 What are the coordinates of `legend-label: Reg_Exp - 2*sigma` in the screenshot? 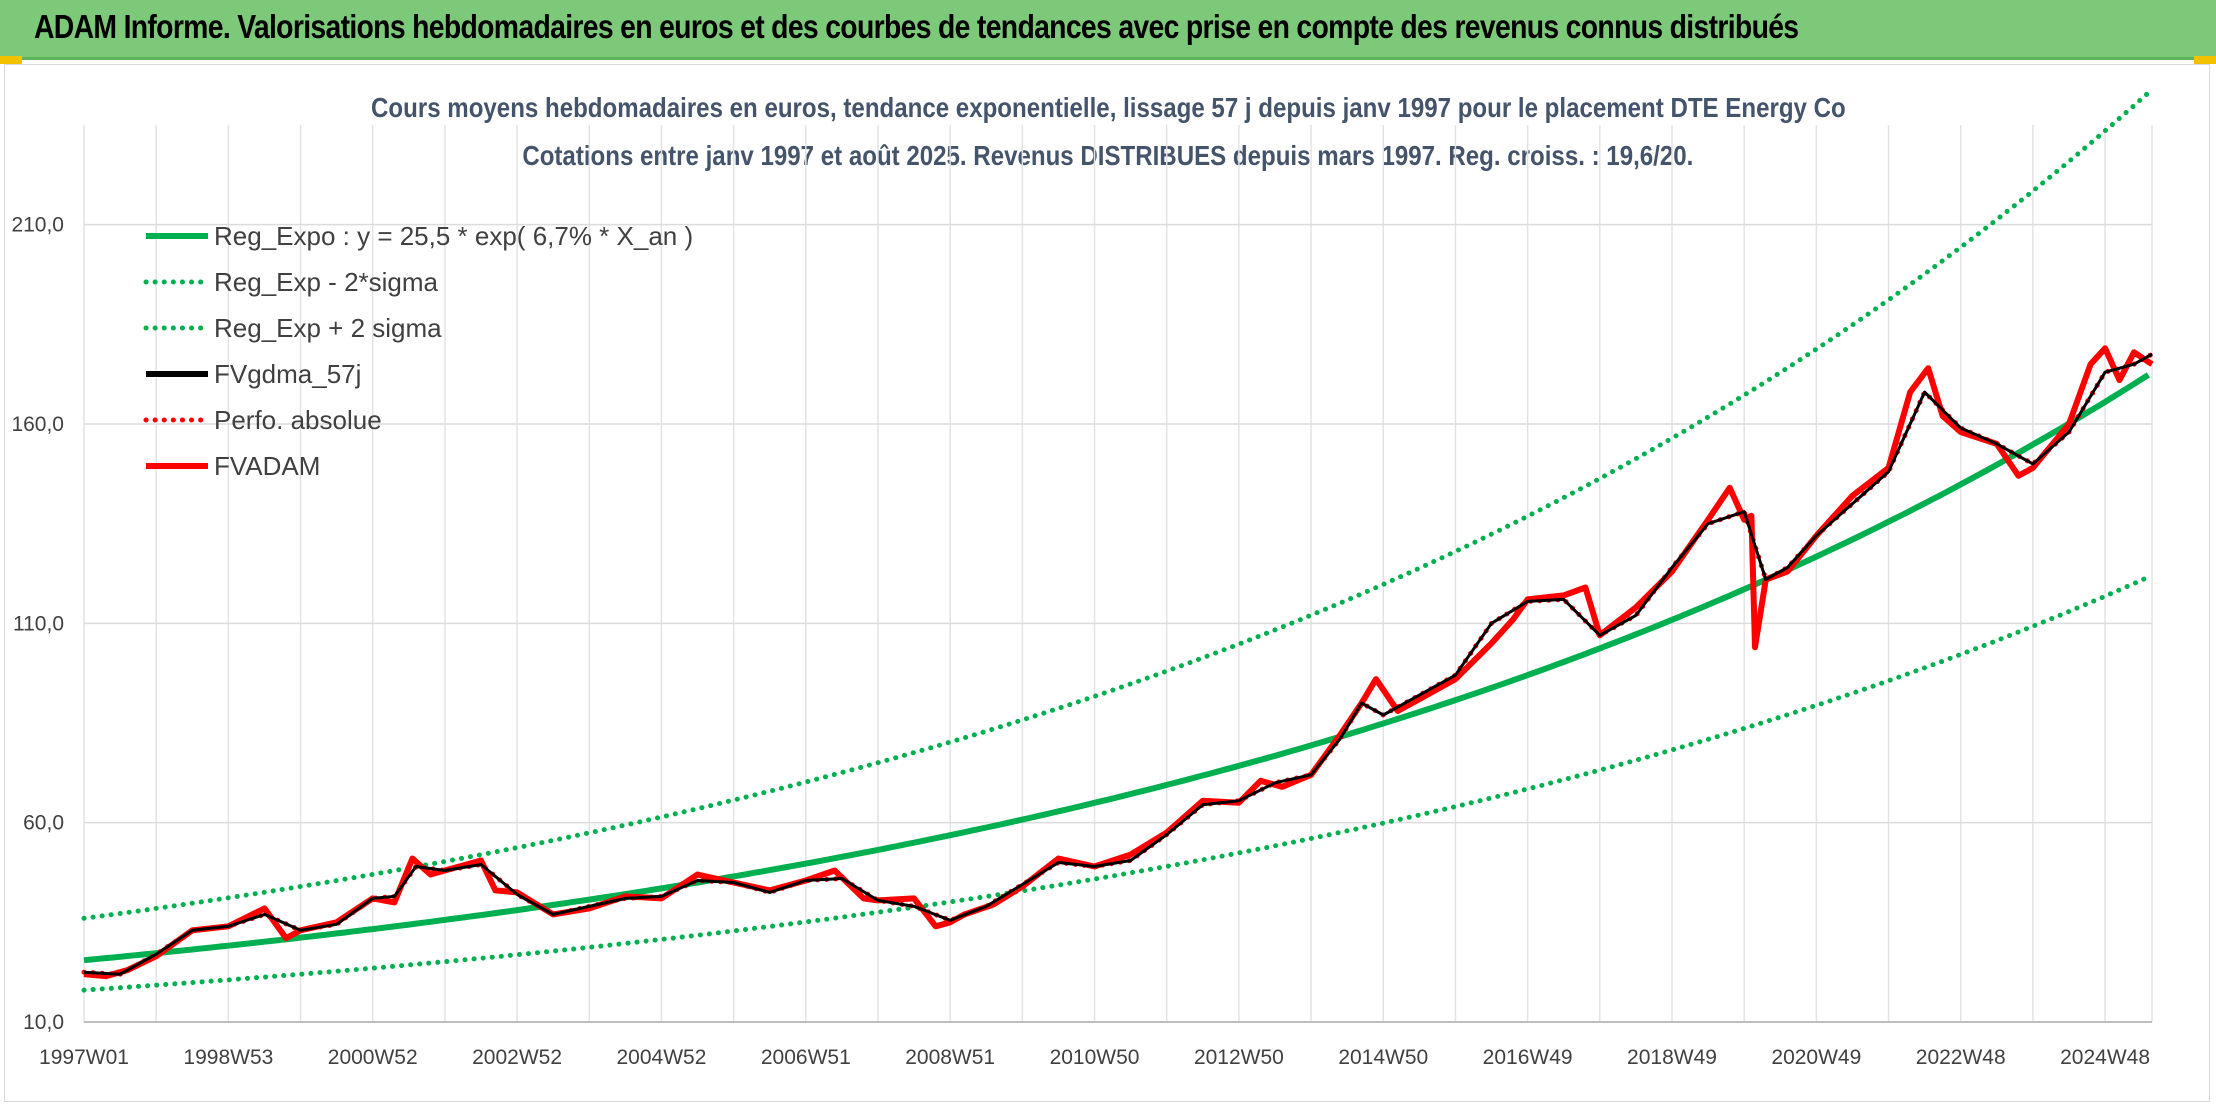 It's located at (326, 282).